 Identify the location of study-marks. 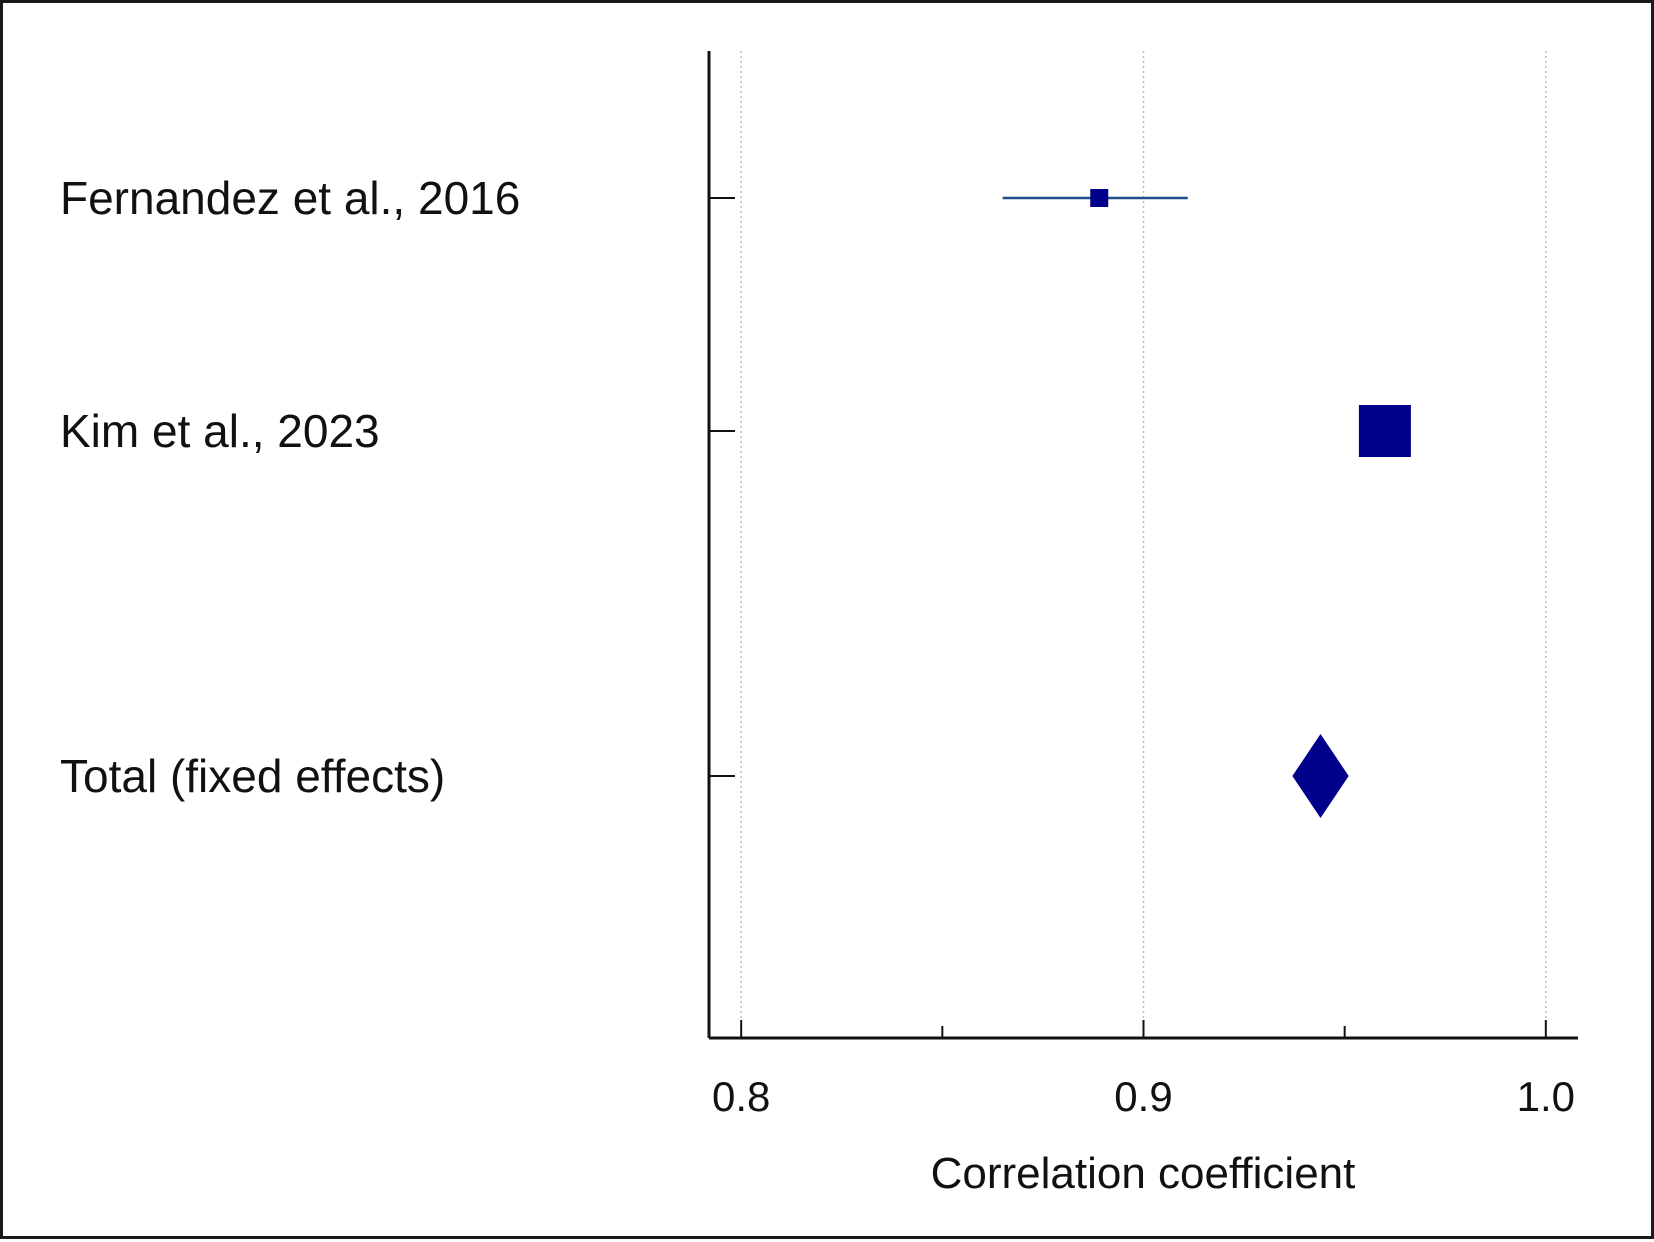
(1206, 503).